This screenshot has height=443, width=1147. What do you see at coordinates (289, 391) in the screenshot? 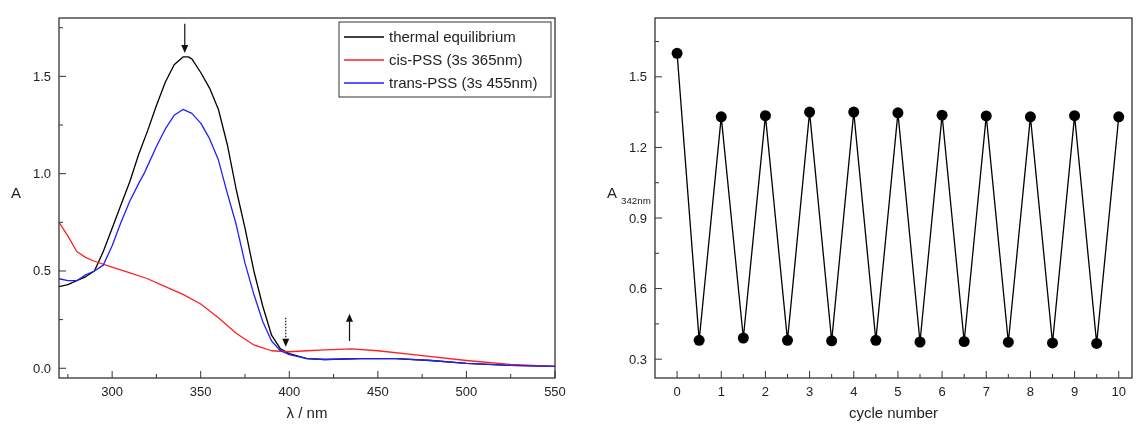
I see `x-tick-label: 400` at bounding box center [289, 391].